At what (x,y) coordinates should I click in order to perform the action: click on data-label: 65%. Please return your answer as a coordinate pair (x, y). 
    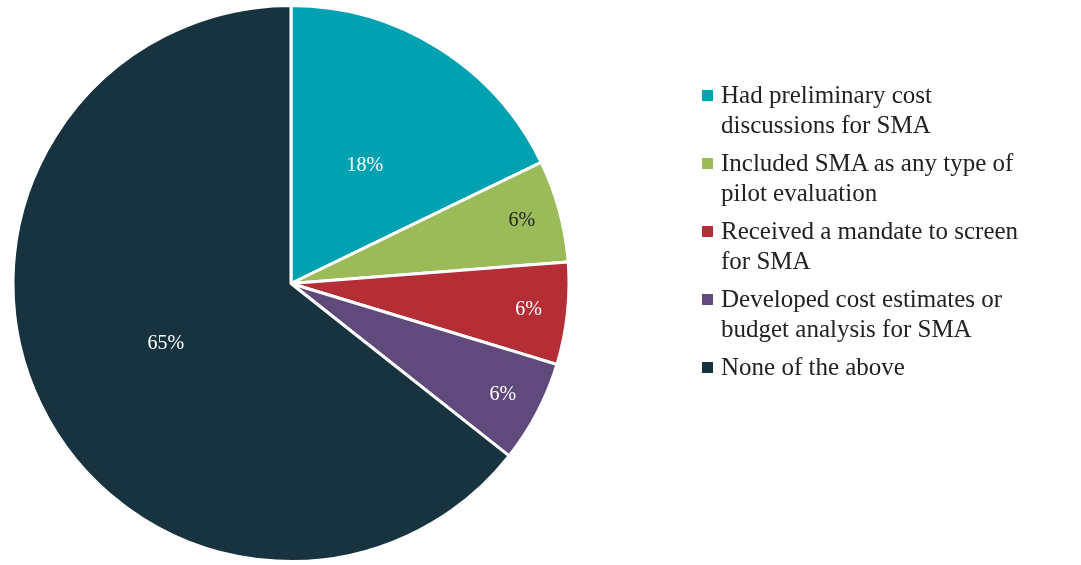
    Looking at the image, I should click on (166, 342).